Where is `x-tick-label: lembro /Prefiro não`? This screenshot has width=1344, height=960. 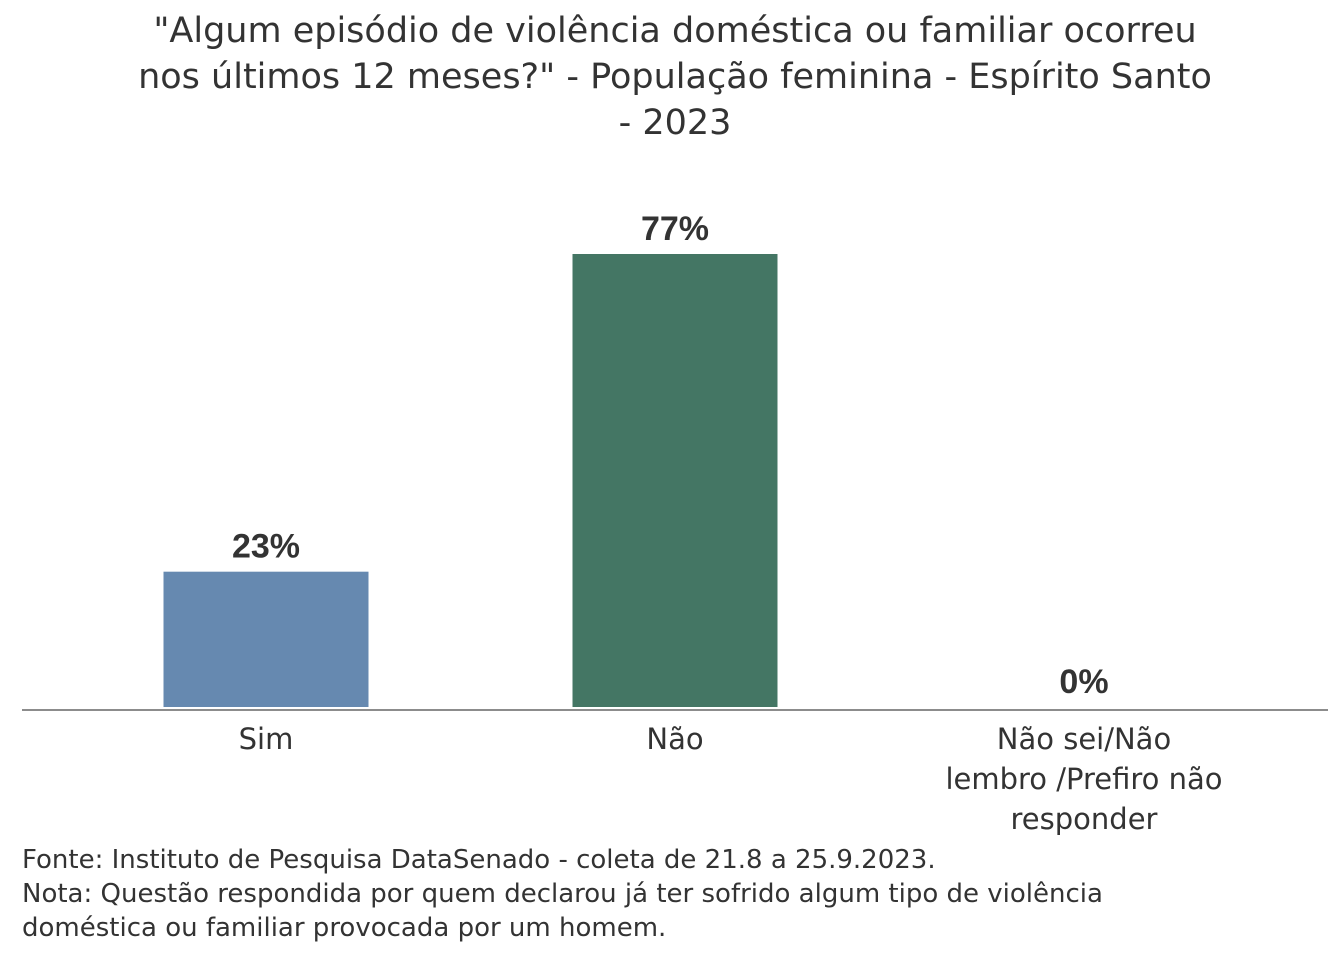 x-tick-label: lembro /Prefiro não is located at coordinates (1083, 779).